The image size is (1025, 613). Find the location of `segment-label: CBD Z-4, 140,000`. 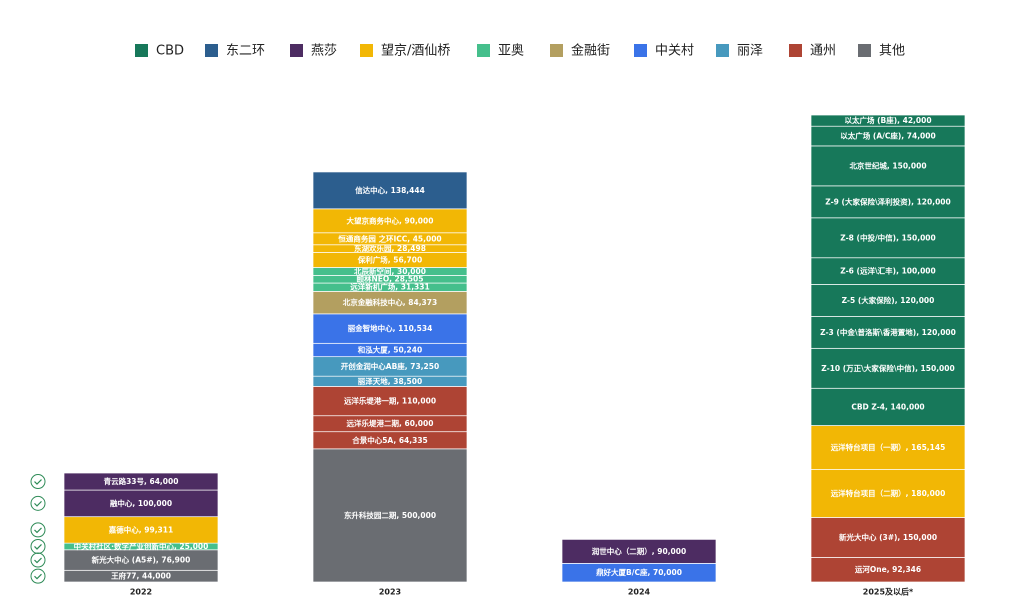

segment-label: CBD Z-4, 140,000 is located at coordinates (887, 406).